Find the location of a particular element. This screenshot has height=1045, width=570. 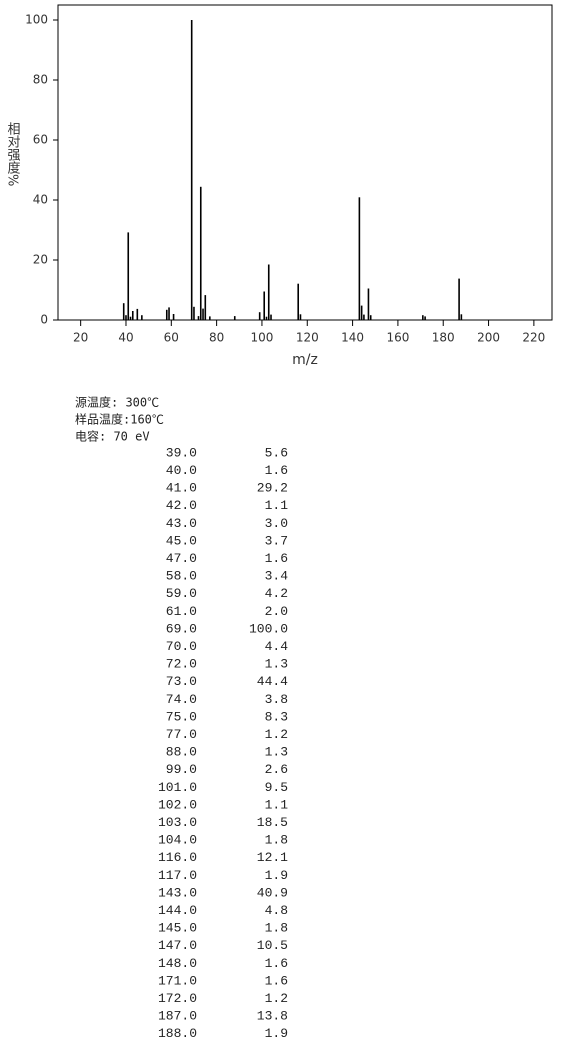

mz-cell: 172.0 is located at coordinates (177, 998).